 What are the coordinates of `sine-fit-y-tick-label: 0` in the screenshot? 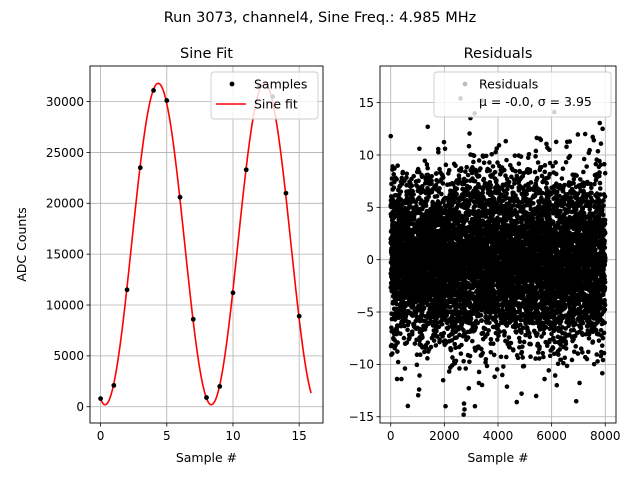 It's located at (80, 407).